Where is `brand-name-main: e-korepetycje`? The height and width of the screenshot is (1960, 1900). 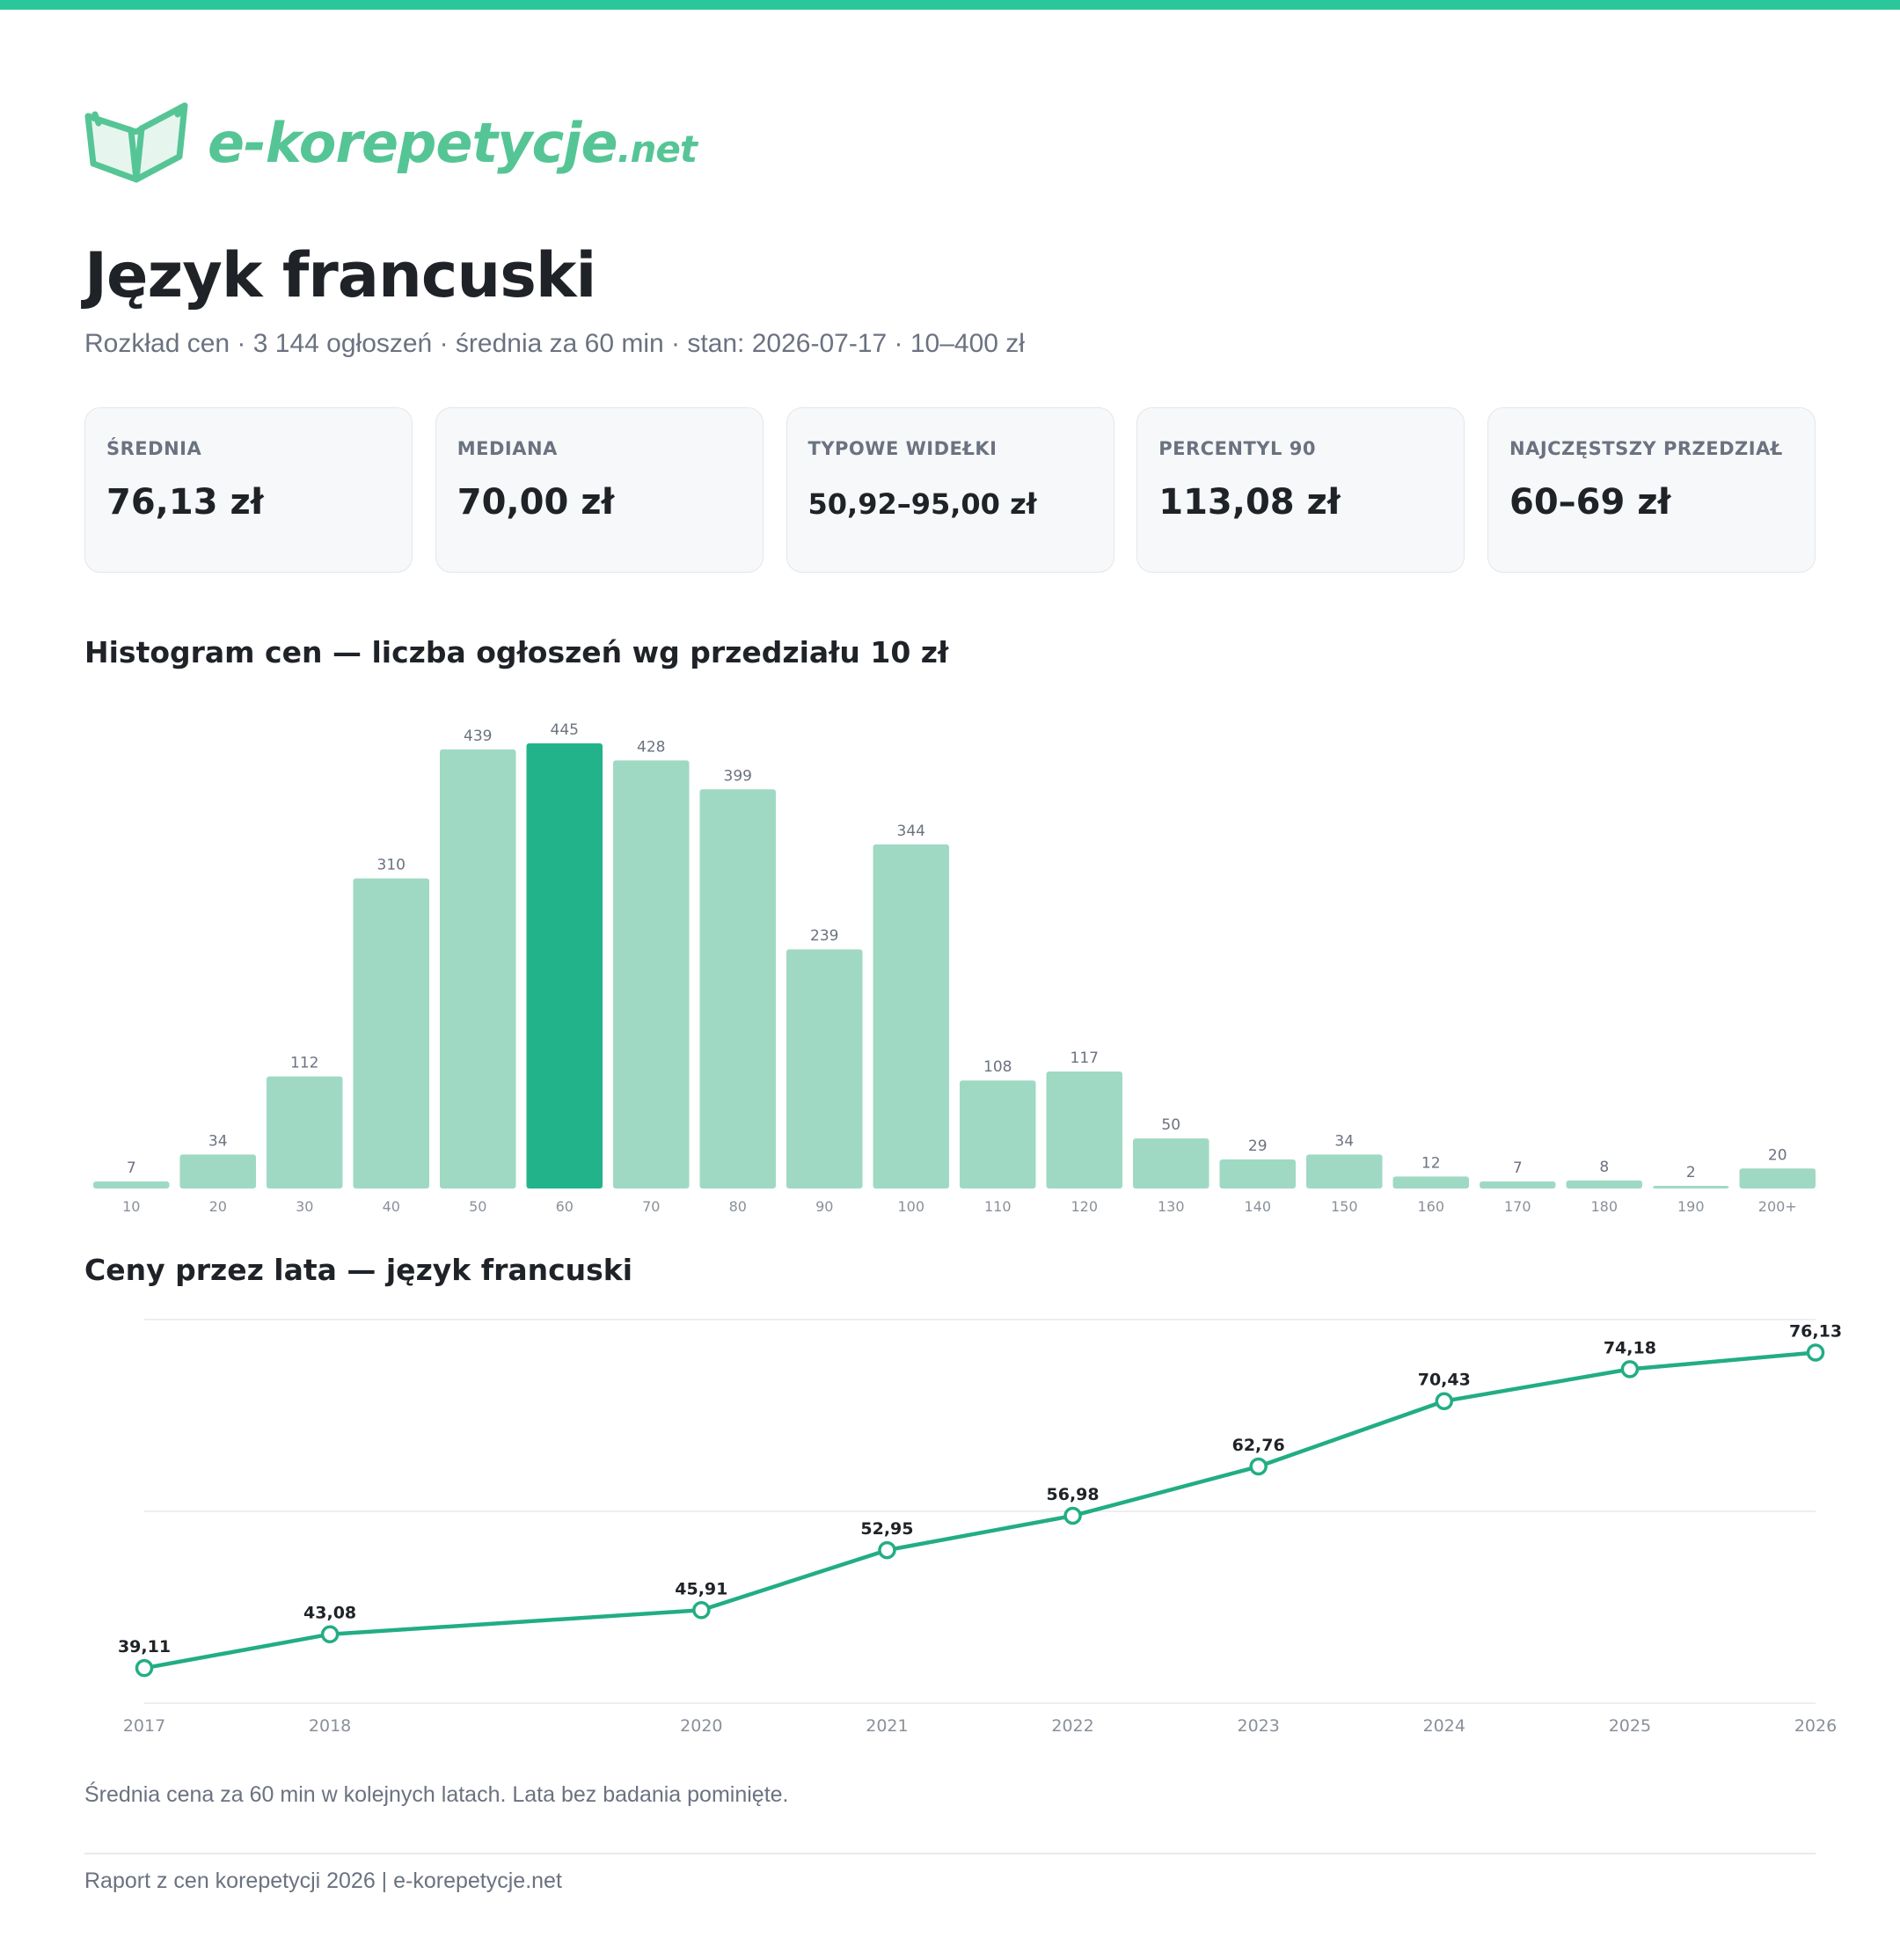
brand-name-main: e-korepetycje is located at coordinates (413, 142).